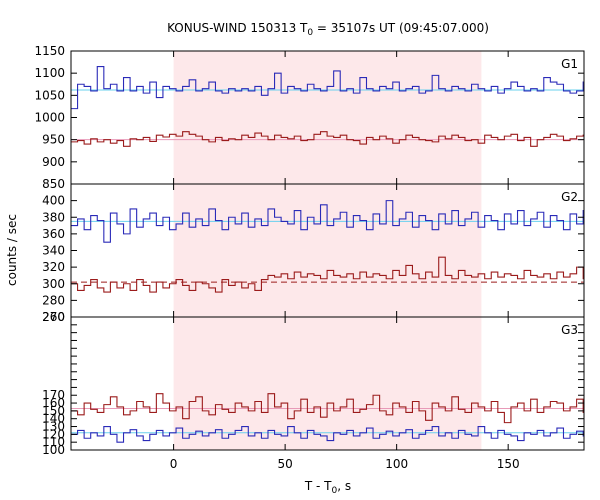  What do you see at coordinates (49, 118) in the screenshot?
I see `y-tick-label: 1000` at bounding box center [49, 118].